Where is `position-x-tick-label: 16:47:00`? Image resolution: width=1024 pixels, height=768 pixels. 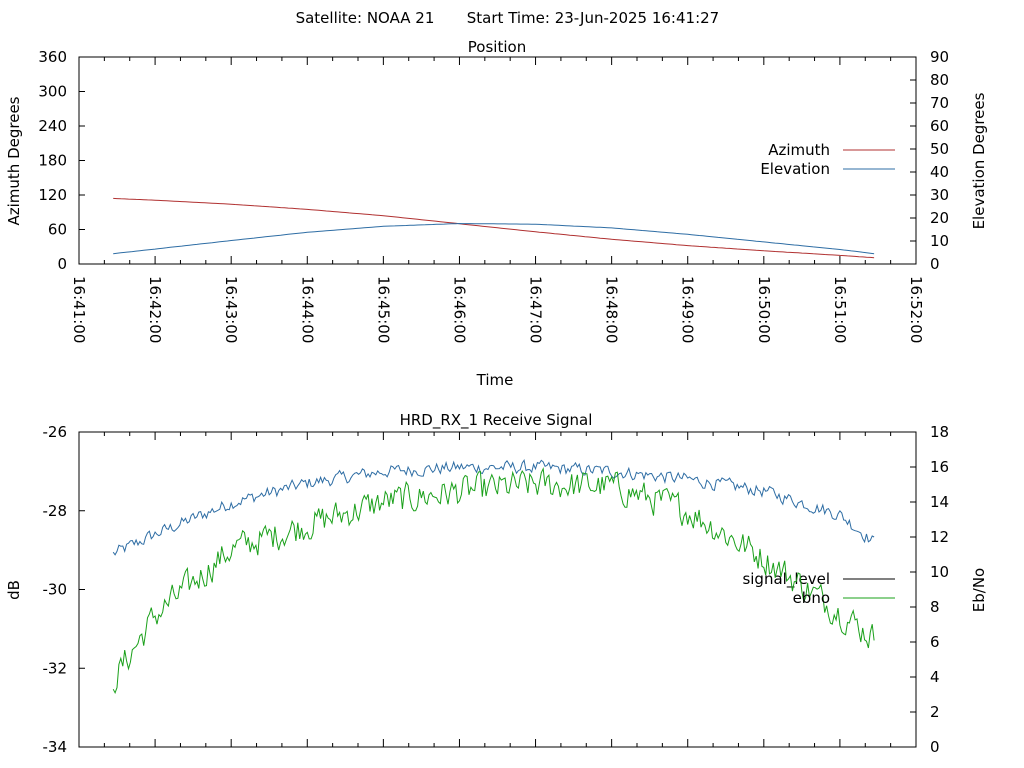
position-x-tick-label: 16:47:00 is located at coordinates (536, 309).